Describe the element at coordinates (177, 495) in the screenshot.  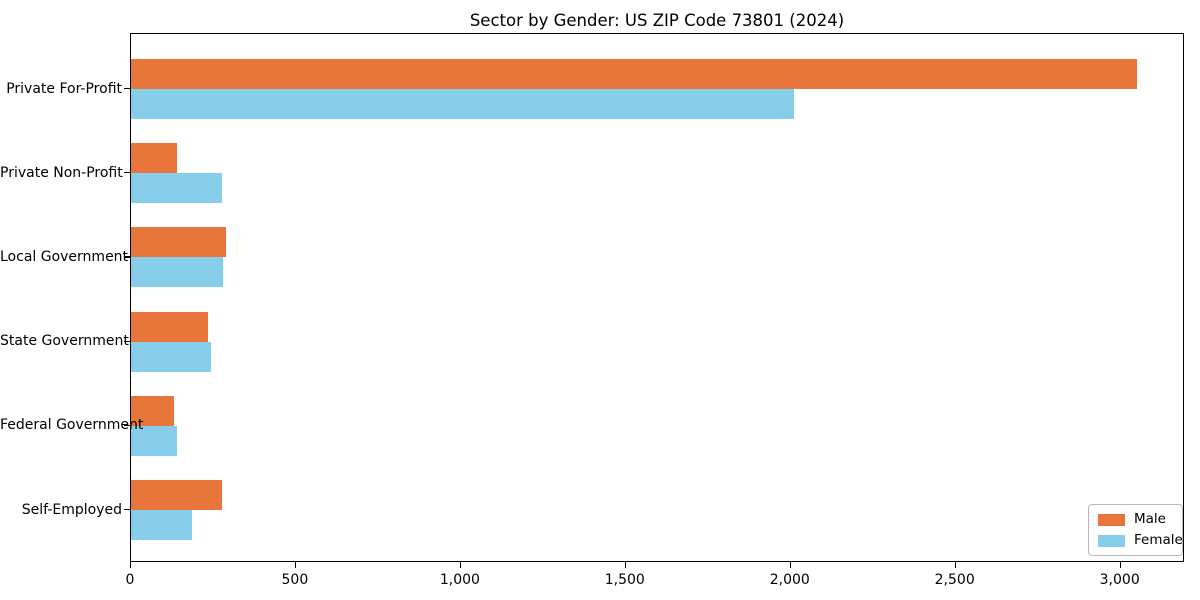
I see `bar-male-self-employed` at that location.